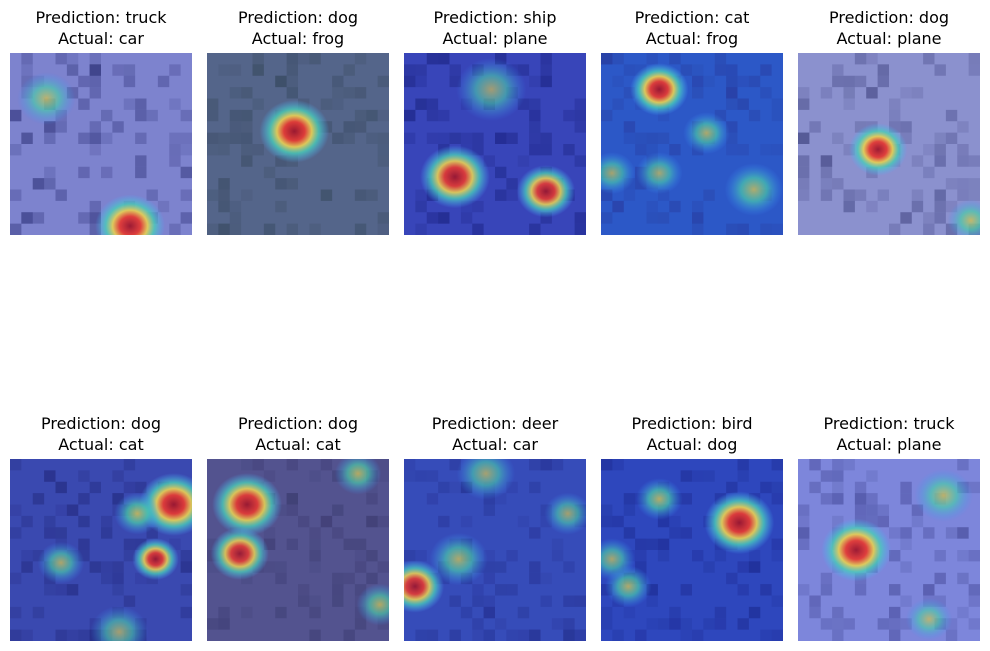 Image resolution: width=990 pixels, height=651 pixels. Describe the element at coordinates (495, 423) in the screenshot. I see `prediction-label: Prediction: deer` at that location.